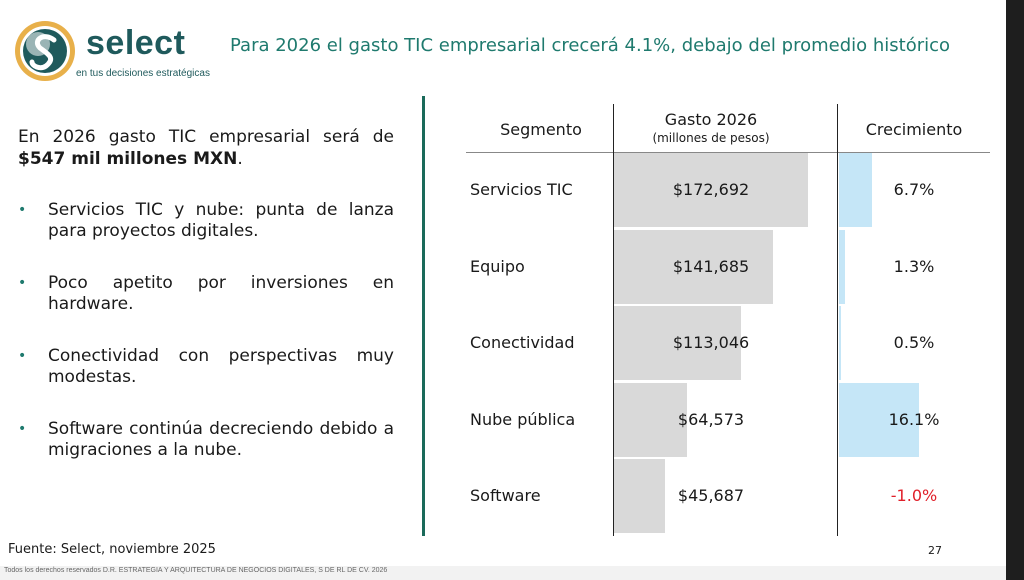 This screenshot has height=580, width=1024. What do you see at coordinates (914, 343) in the screenshot?
I see `growth-value: 0.5%` at bounding box center [914, 343].